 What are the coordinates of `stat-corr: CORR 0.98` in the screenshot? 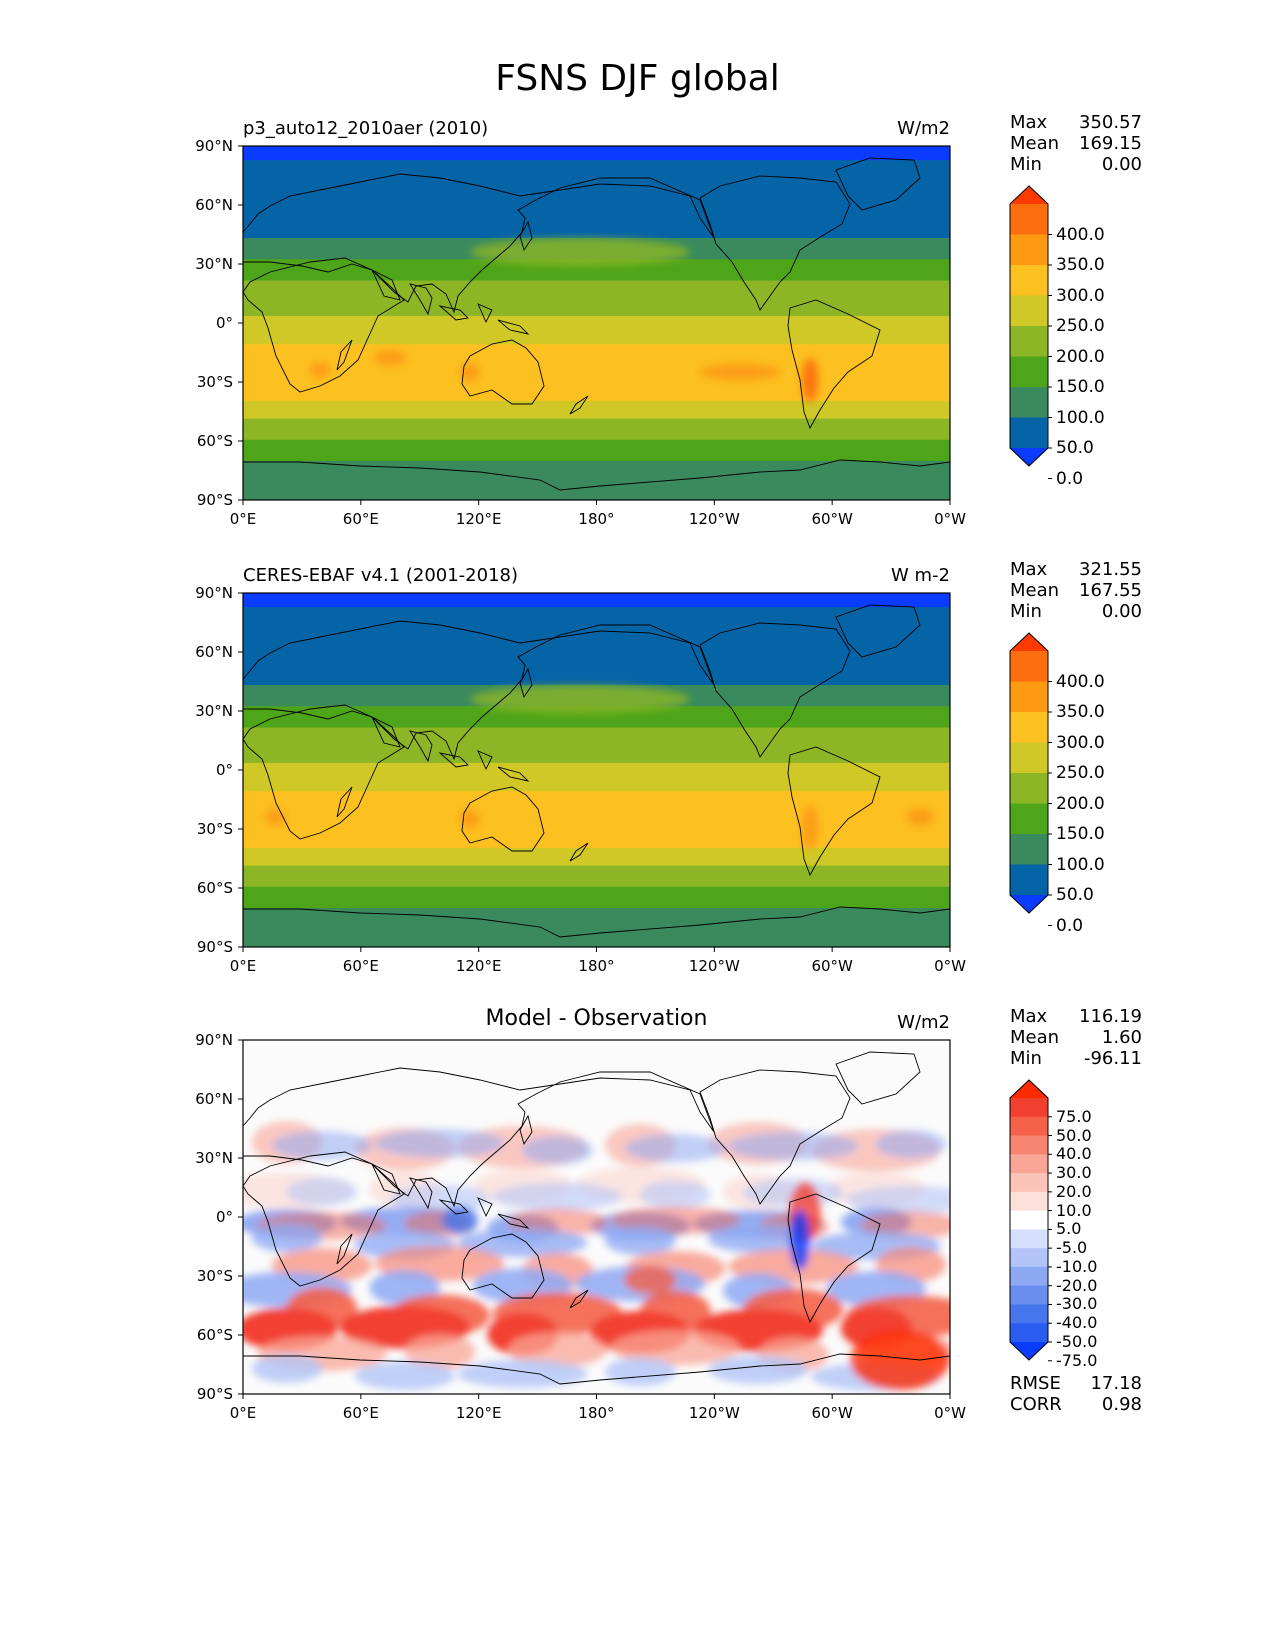 It's located at (1076, 1405).